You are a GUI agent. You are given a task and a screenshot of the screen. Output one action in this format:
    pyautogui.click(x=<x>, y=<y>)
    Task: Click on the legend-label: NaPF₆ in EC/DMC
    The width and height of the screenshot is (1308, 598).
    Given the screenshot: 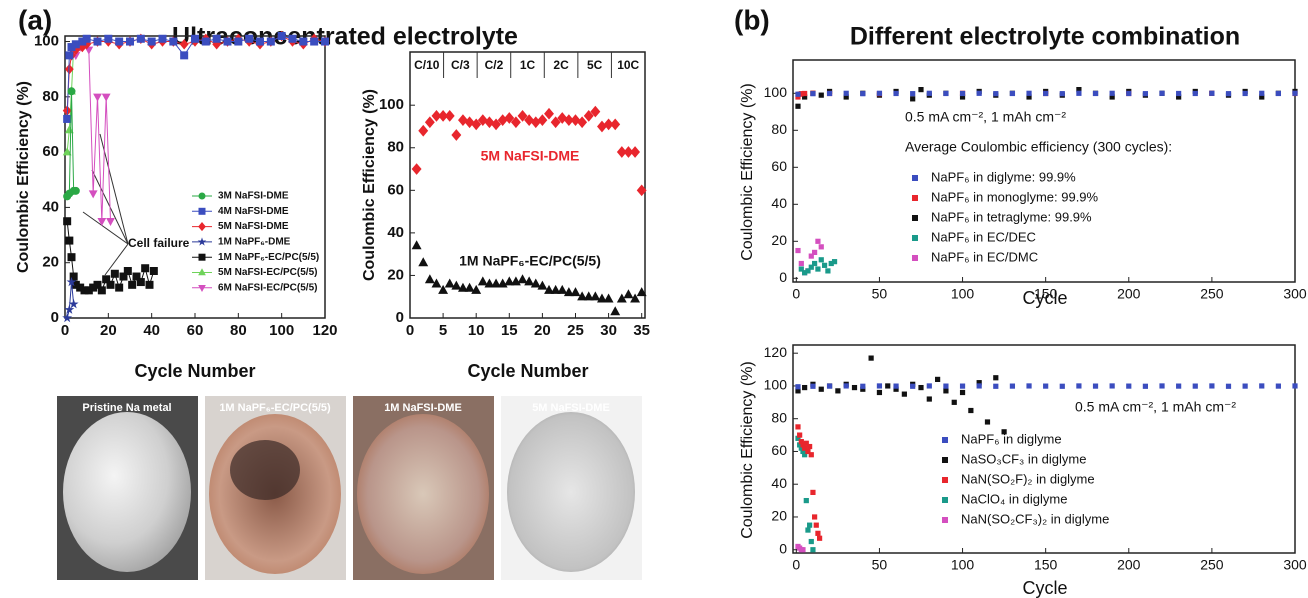 What is the action you would take?
    pyautogui.click(x=984, y=256)
    